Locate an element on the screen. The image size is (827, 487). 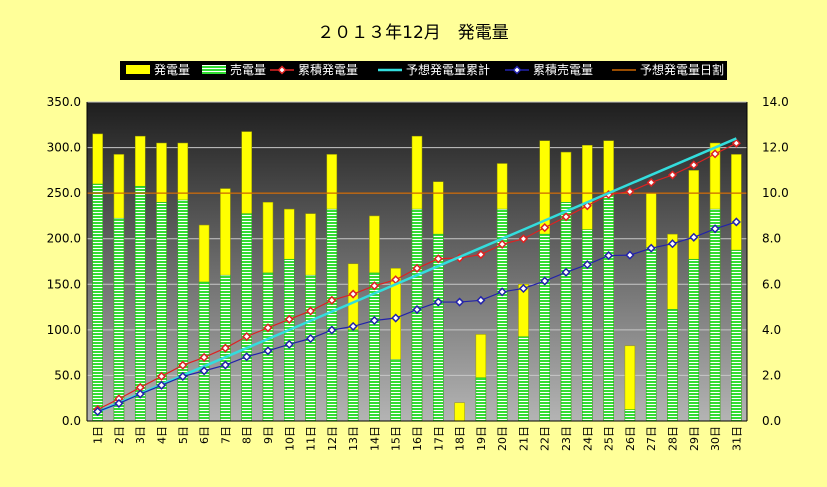
y-right-tick-label: 6.0 is located at coordinates (771, 284).